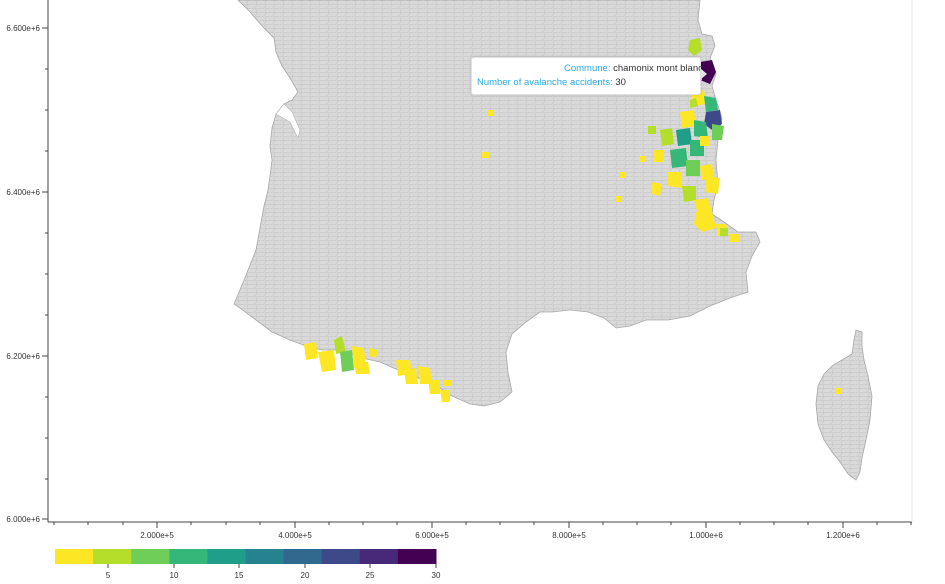 The height and width of the screenshot is (584, 945). Describe the element at coordinates (305, 575) in the screenshot. I see `color-bar-label: 20` at that location.